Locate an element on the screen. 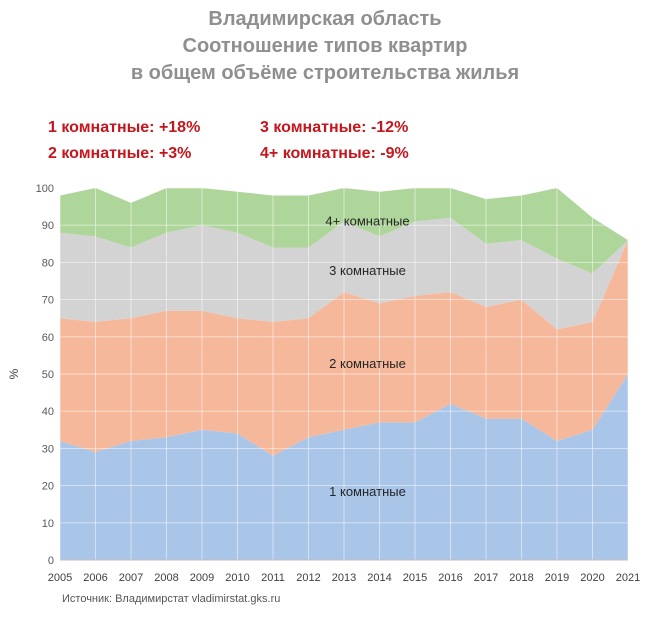  x-tick-label: 2020 is located at coordinates (592, 578).